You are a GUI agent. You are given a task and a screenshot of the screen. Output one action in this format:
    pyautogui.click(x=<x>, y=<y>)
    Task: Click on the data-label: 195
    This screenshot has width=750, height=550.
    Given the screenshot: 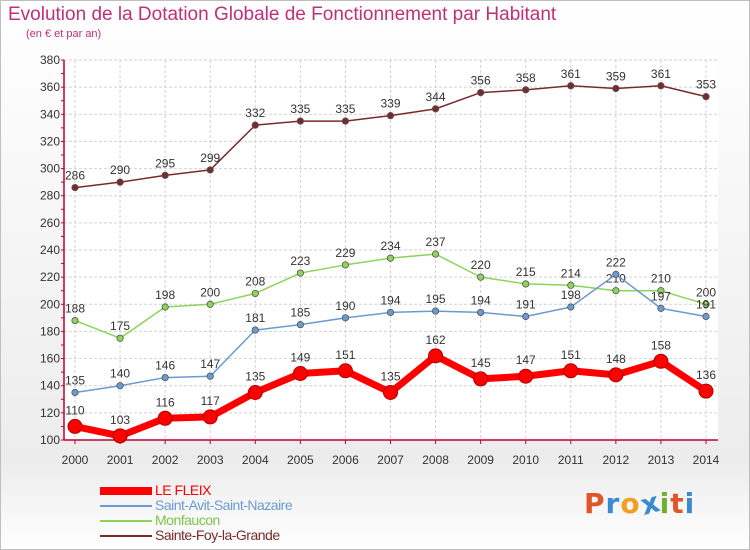 What is the action you would take?
    pyautogui.click(x=436, y=299)
    